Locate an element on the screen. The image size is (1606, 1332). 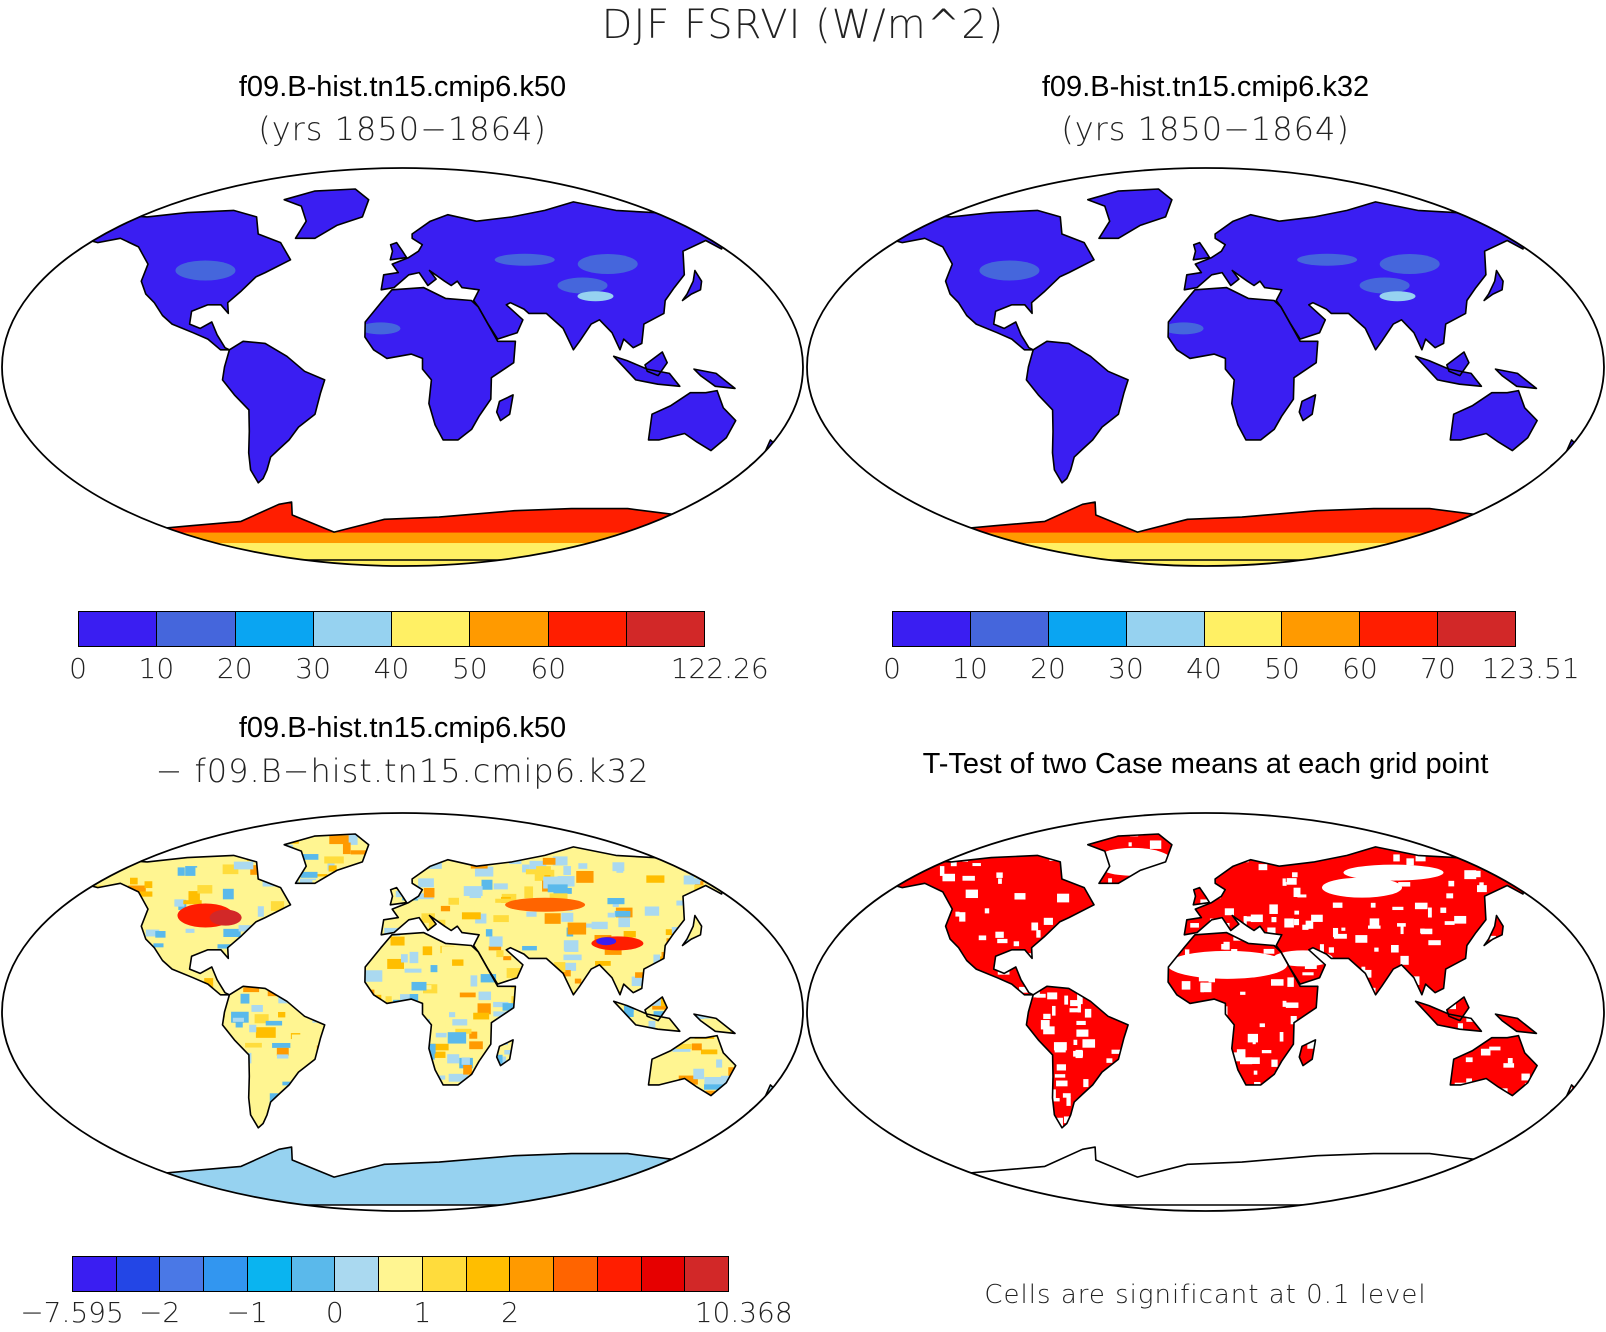
panel-3-title: f09.B-hist.tn15.cmip6.k50 is located at coordinates (402, 728).